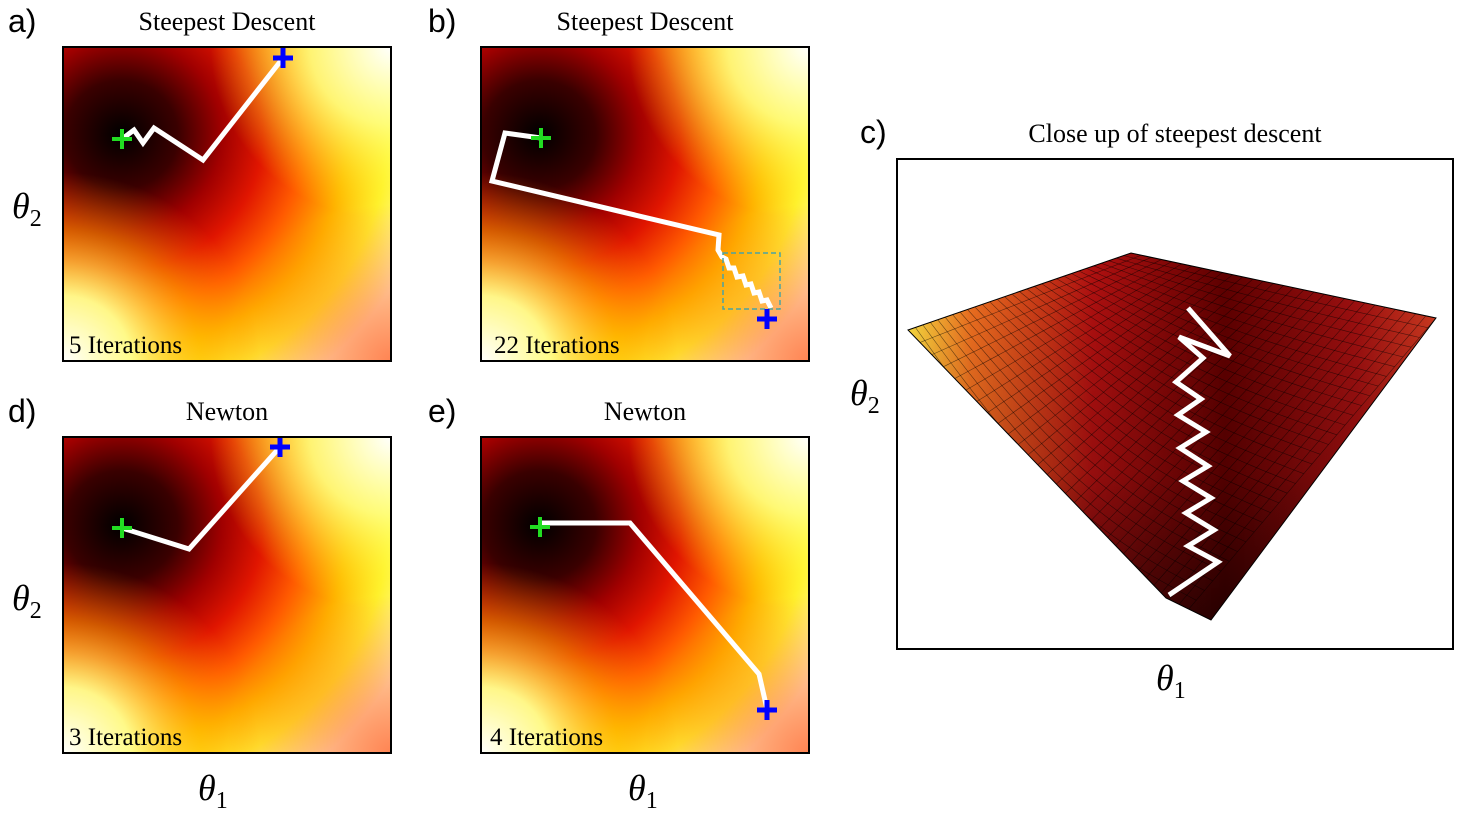  What do you see at coordinates (122, 528) in the screenshot?
I see `panel-d-end-marker` at bounding box center [122, 528].